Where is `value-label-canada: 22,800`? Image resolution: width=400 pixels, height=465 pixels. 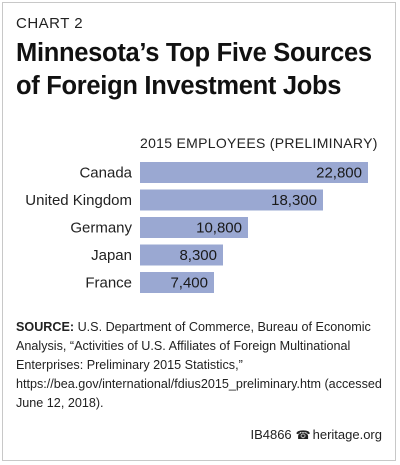 value-label-canada: 22,800 is located at coordinates (339, 173).